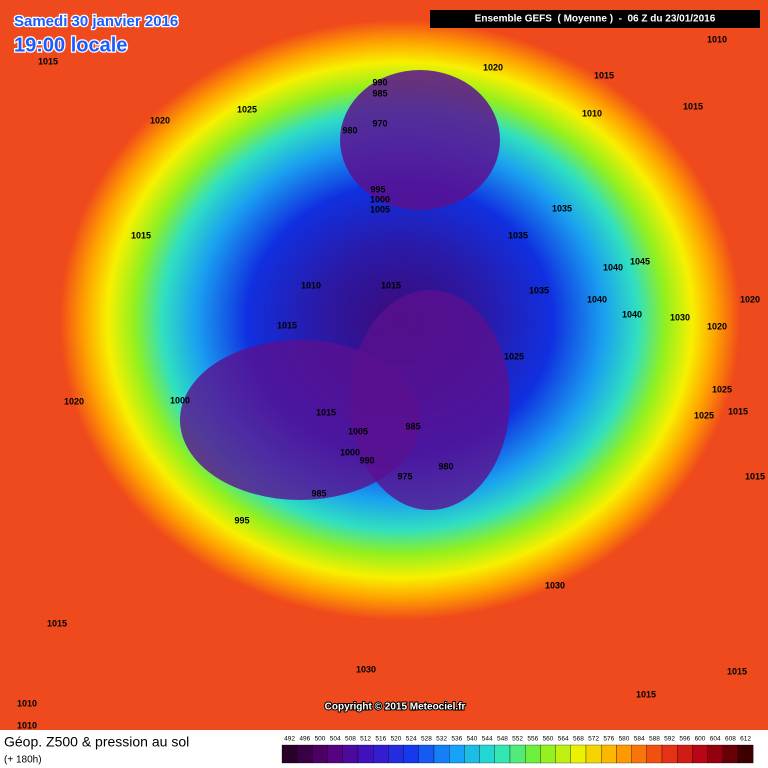  Describe the element at coordinates (730, 739) in the screenshot. I see `scale-label: 608` at that location.